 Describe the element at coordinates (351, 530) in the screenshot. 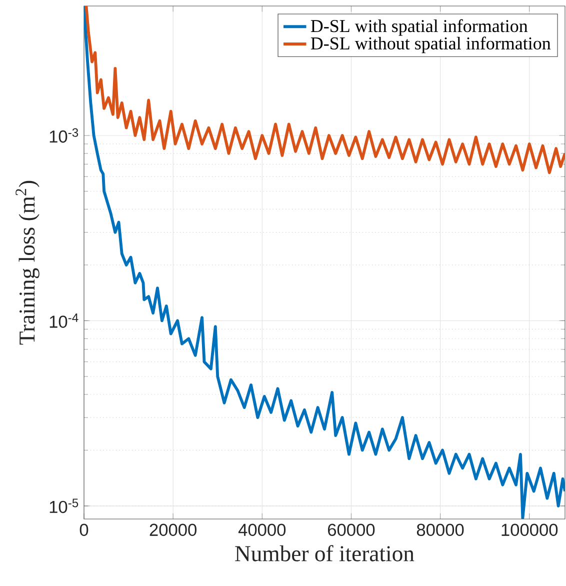

I see `x-tick-label: 60000` at that location.